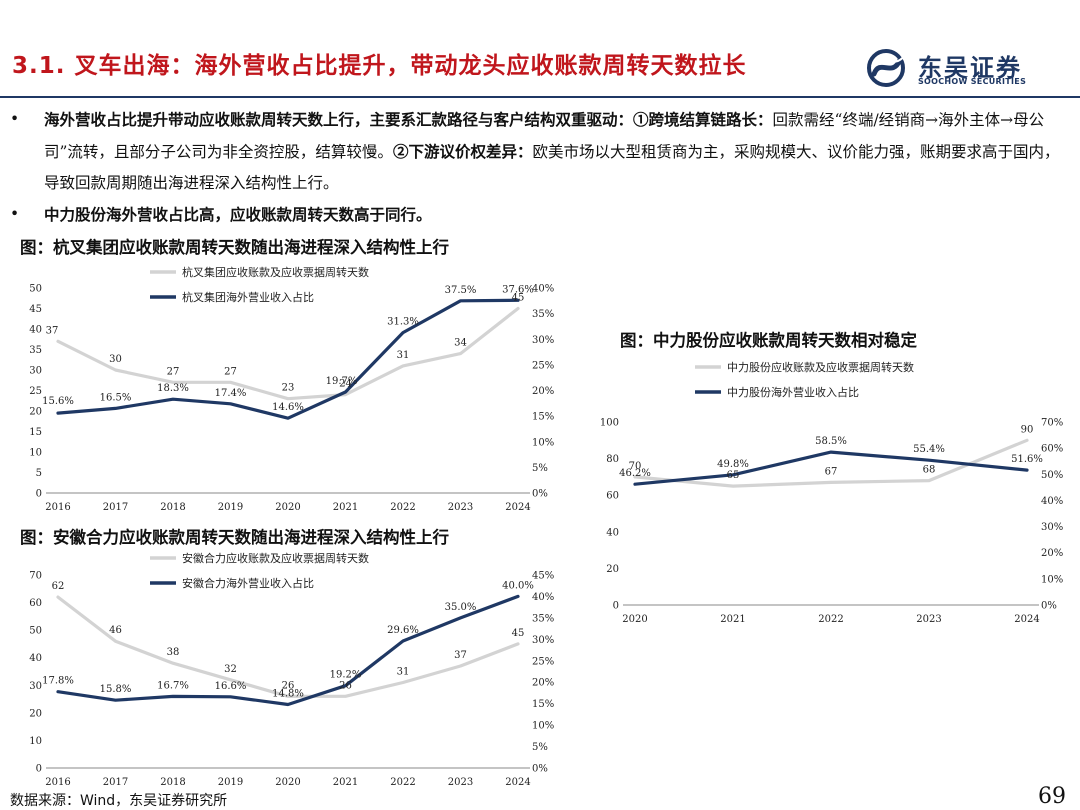 The image size is (1080, 810). I want to click on legend-label: 中力股份应收账款及应收票据周转天数, so click(820, 367).